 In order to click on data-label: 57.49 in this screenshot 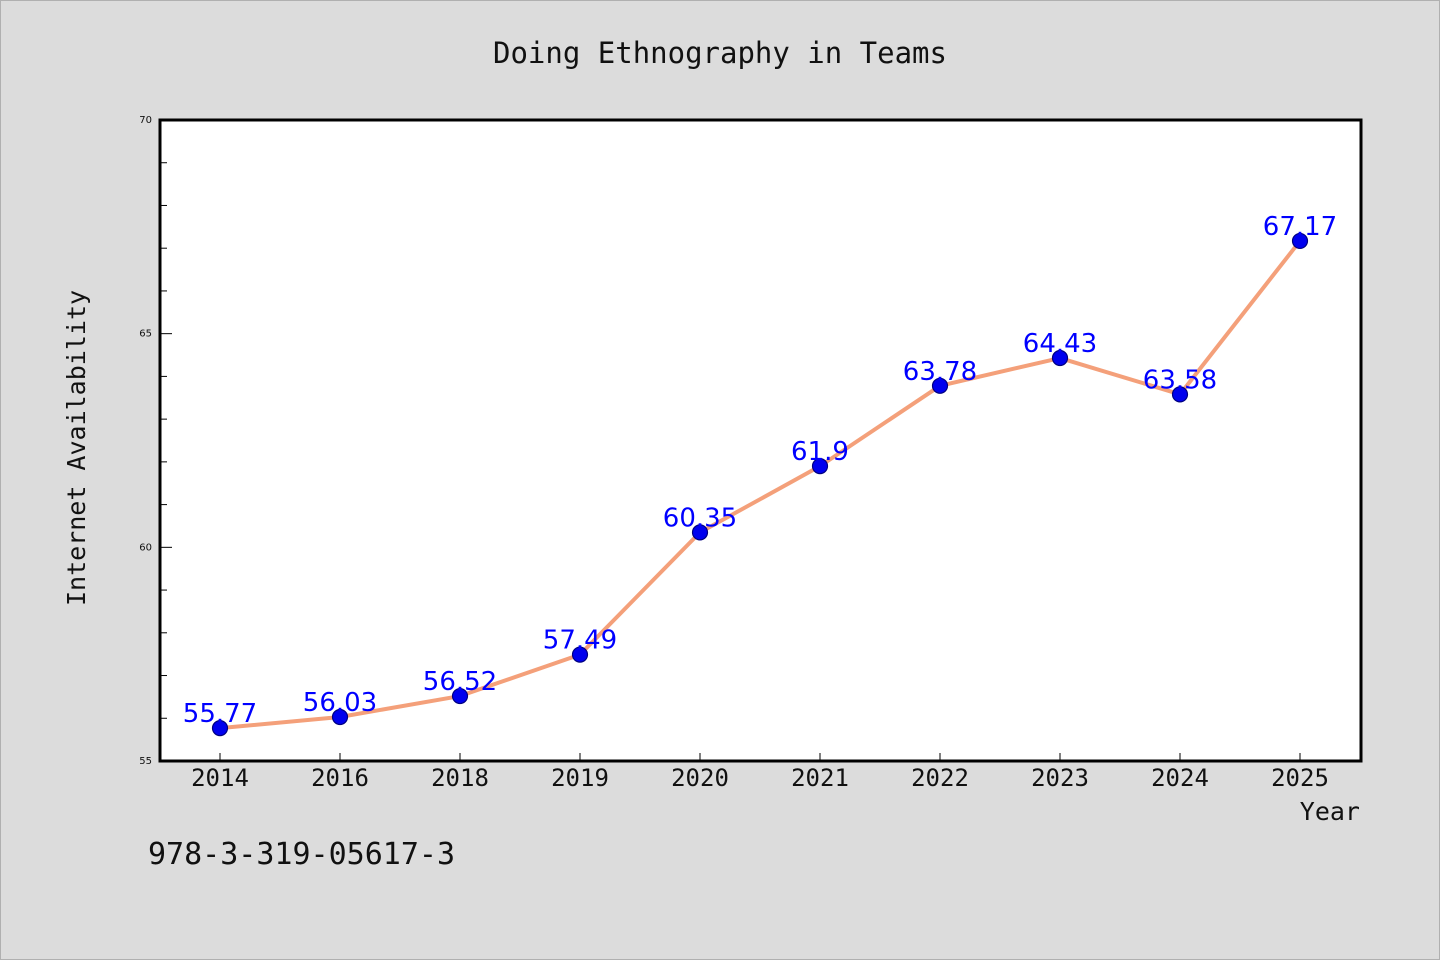, I will do `click(580, 641)`.